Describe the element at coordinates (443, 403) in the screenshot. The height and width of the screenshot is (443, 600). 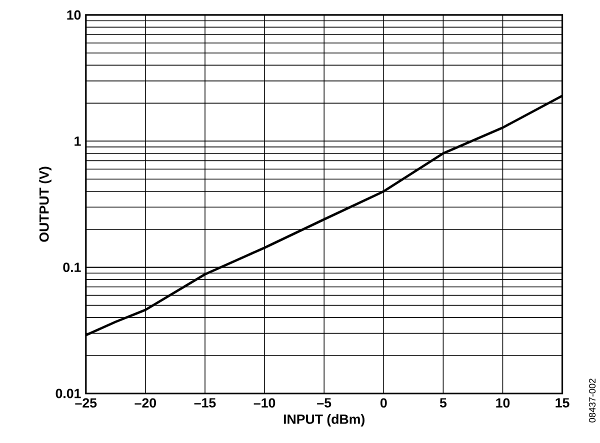
I see `x-tick-label: 5` at that location.